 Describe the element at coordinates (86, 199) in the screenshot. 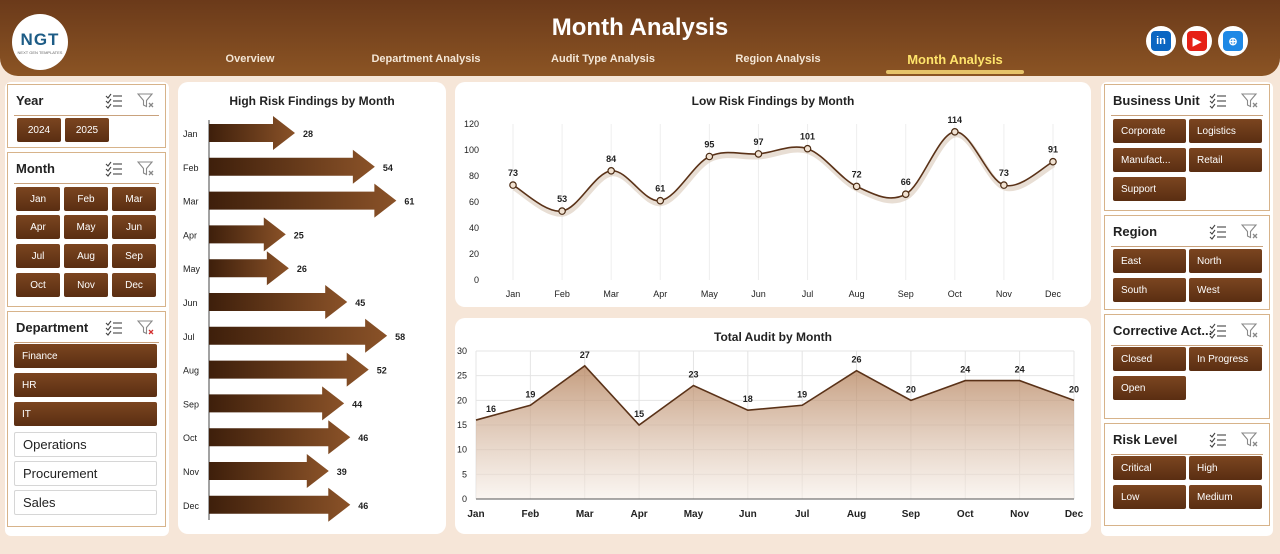

I see `month-feb-button: Feb` at that location.